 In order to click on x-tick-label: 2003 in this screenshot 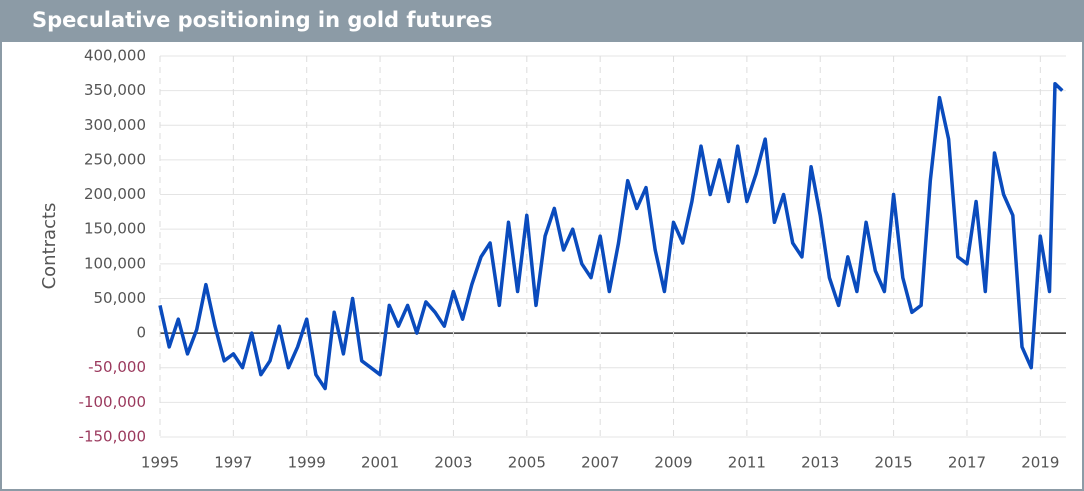, I will do `click(453, 463)`.